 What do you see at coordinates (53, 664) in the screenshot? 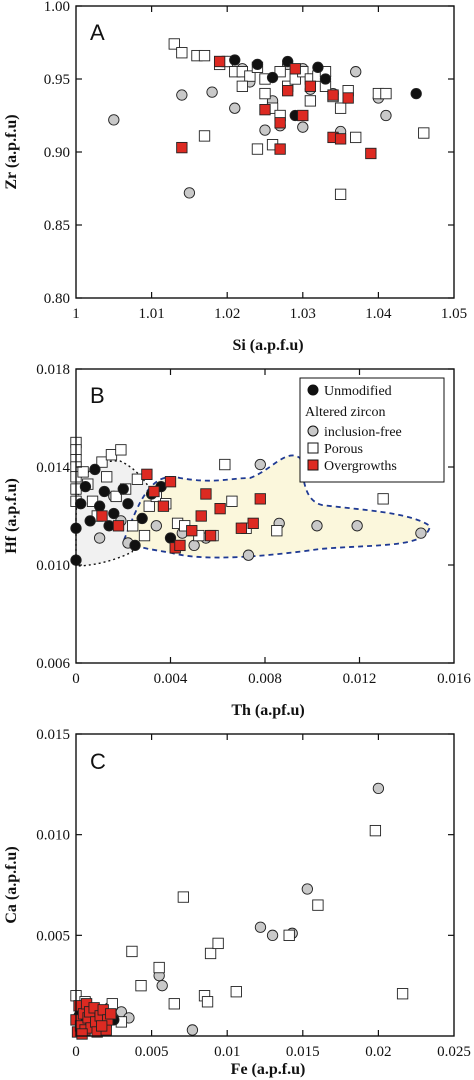
I see `panel-b-ytick-label: 0.006` at bounding box center [53, 664].